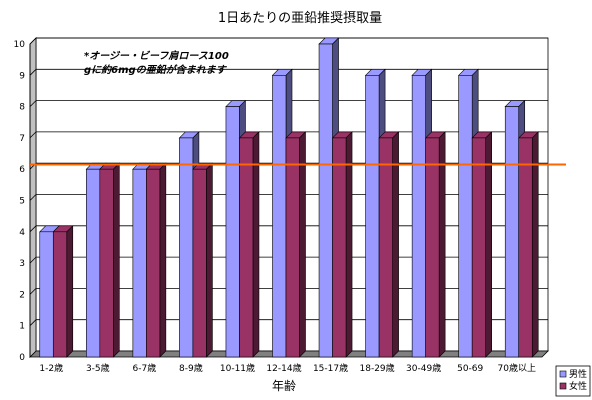  Describe the element at coordinates (237, 368) in the screenshot. I see `x-tick-label: 10-11歳` at that location.